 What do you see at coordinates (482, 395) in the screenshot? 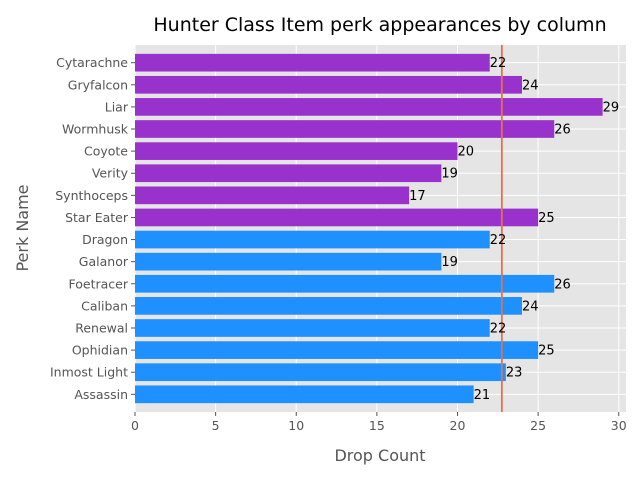
I see `data-label: 21` at bounding box center [482, 395].